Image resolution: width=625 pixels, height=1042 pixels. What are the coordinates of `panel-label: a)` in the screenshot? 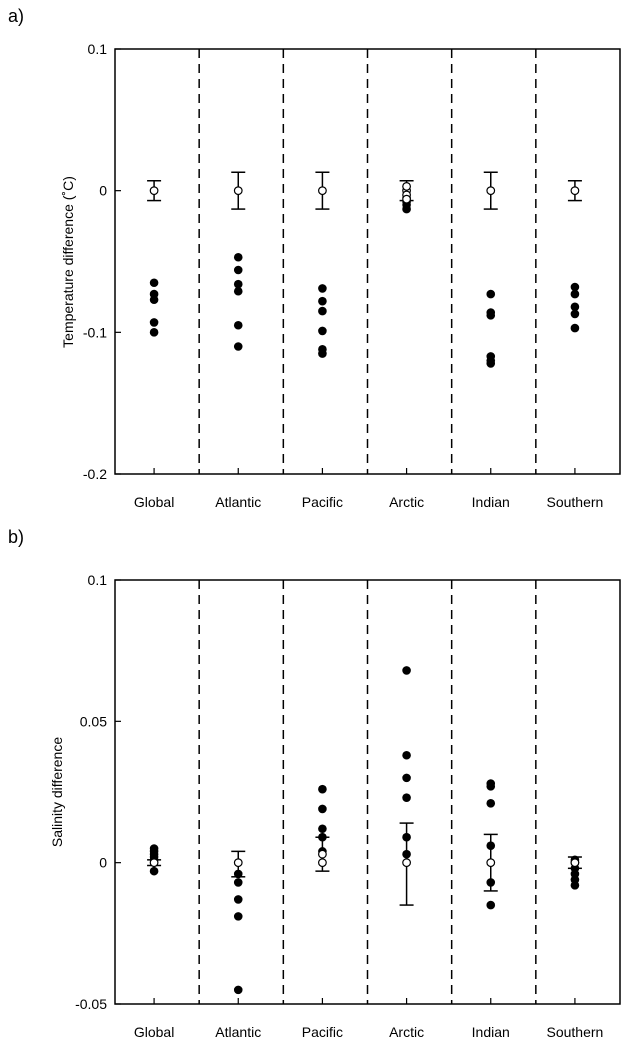 It's located at (16, 16).